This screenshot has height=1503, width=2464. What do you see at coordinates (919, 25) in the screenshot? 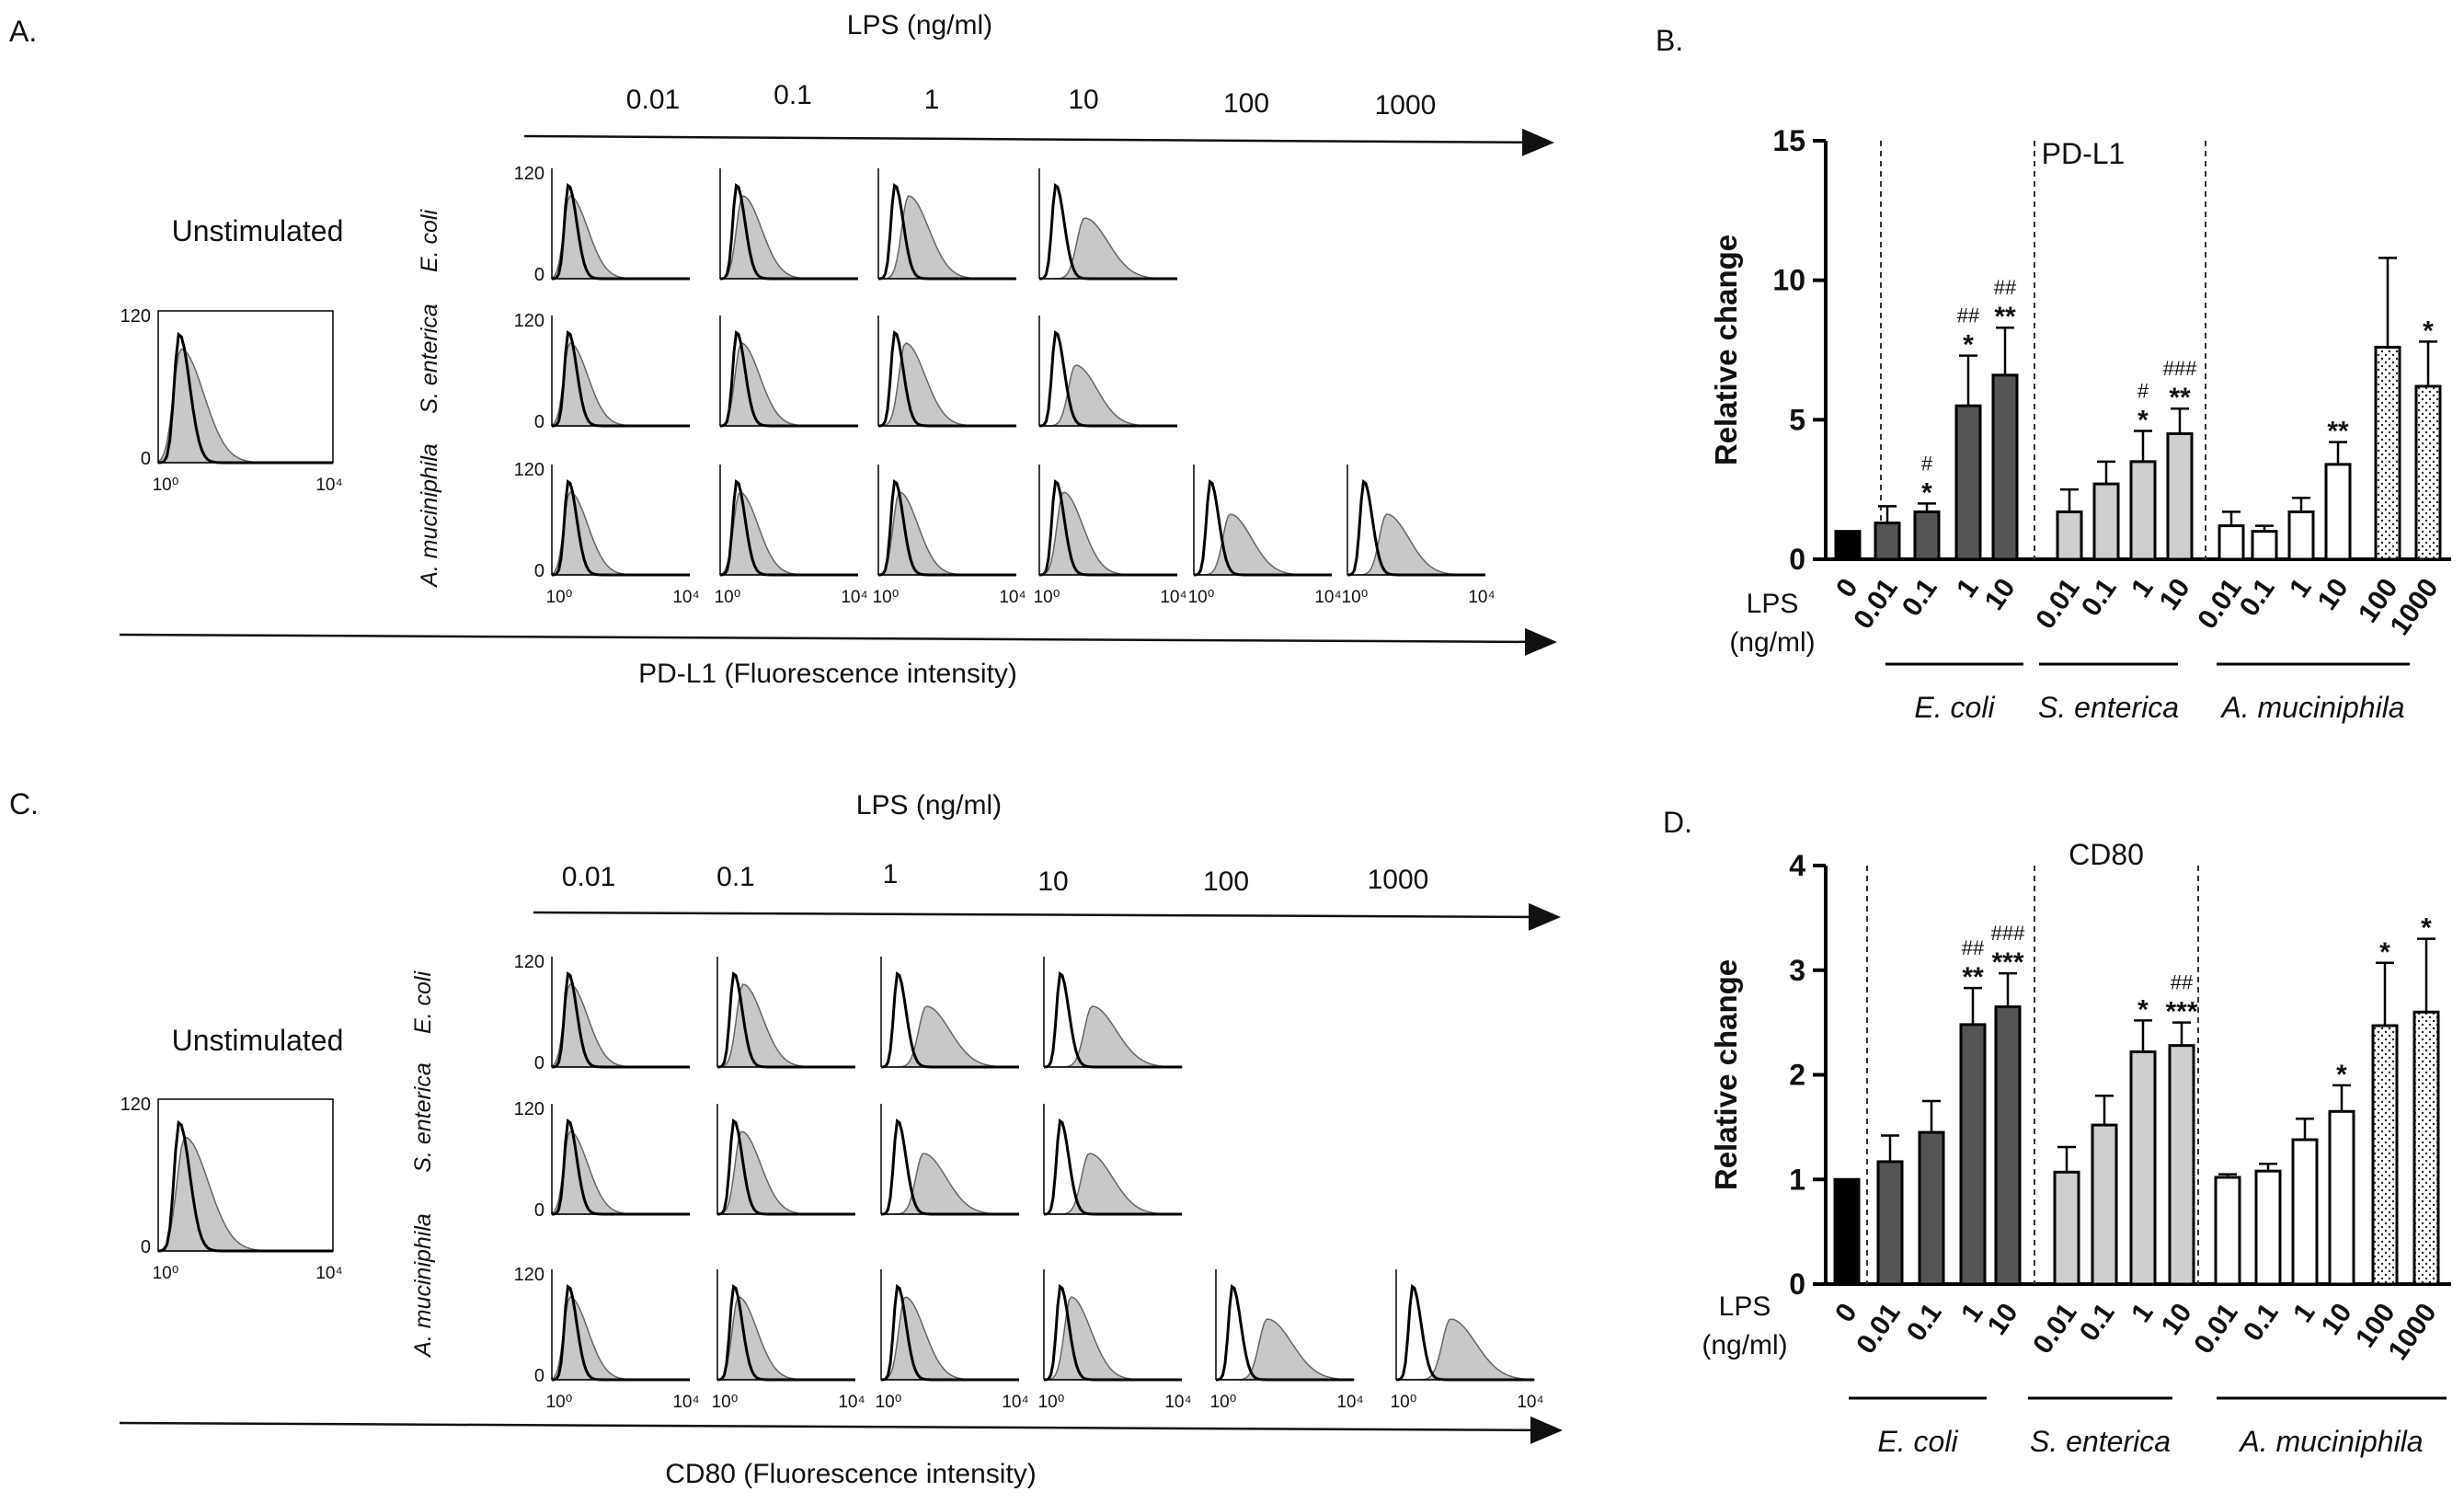
I see `a-lps-title: LPS (ng/ml)` at bounding box center [919, 25].